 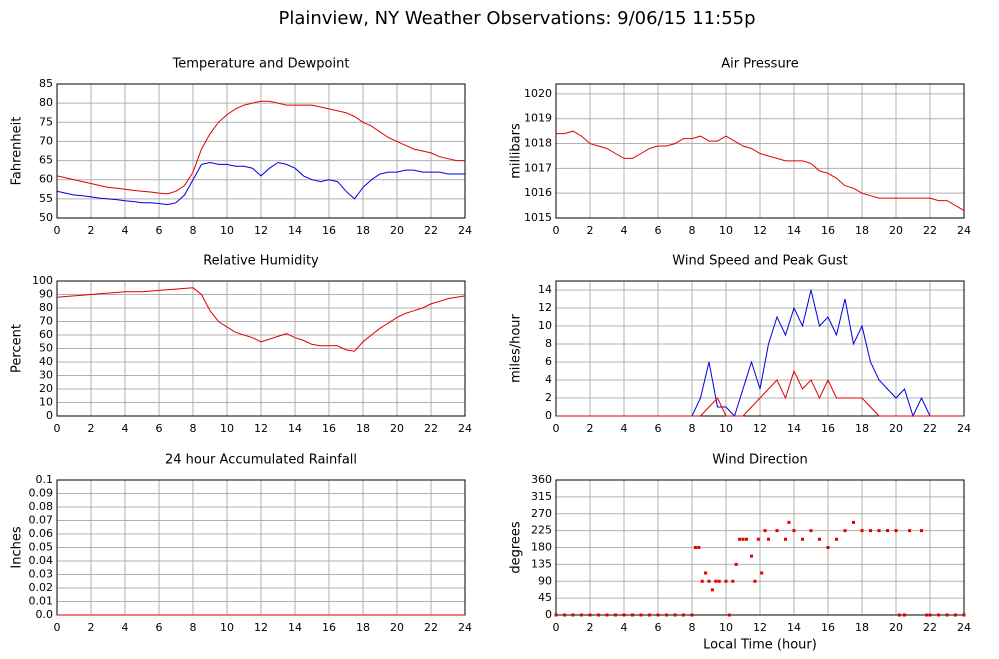 I want to click on y-tick-label: 2, so click(x=548, y=397).